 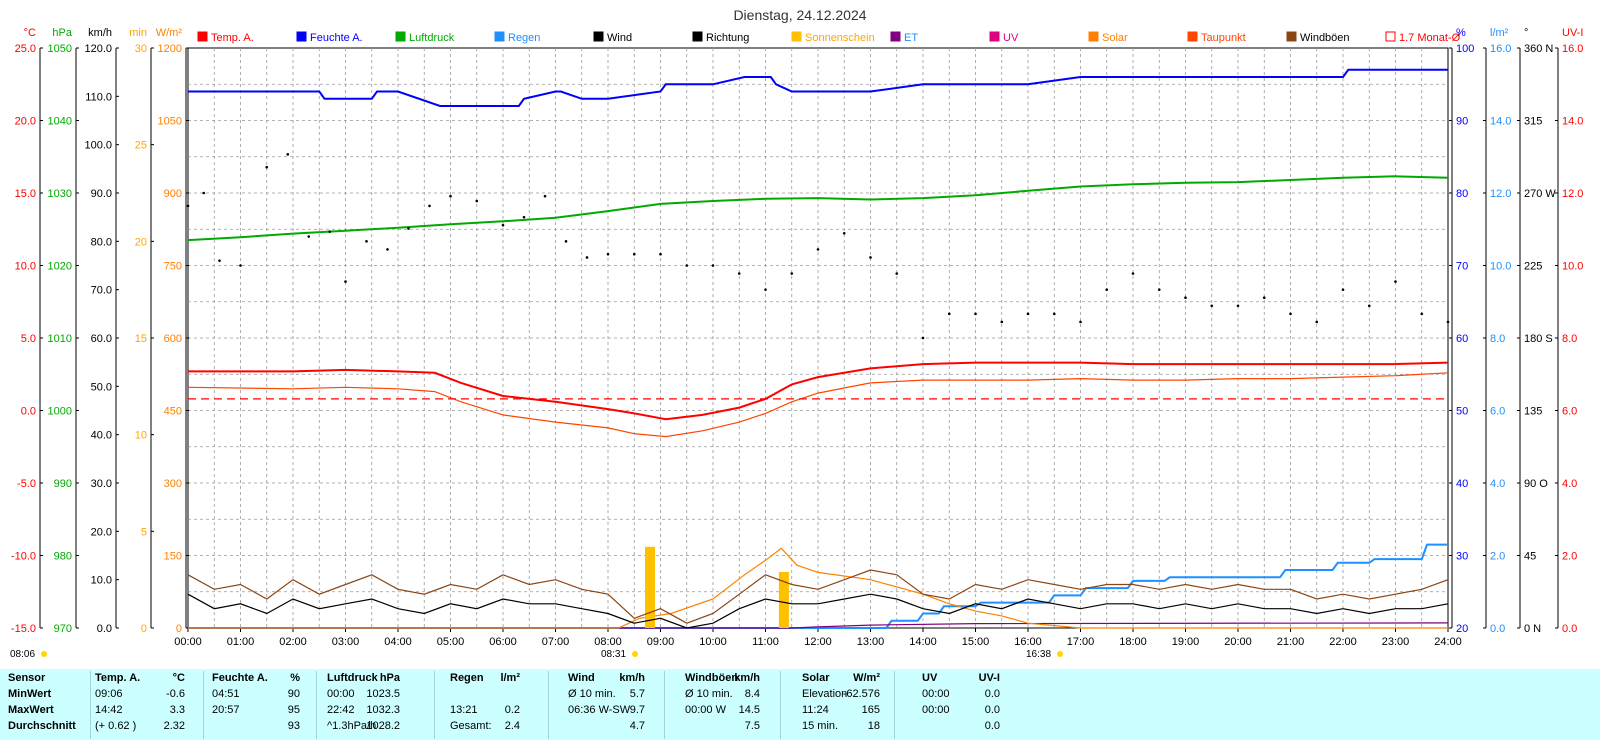 I want to click on stats-cell: 90, so click(x=293, y=694).